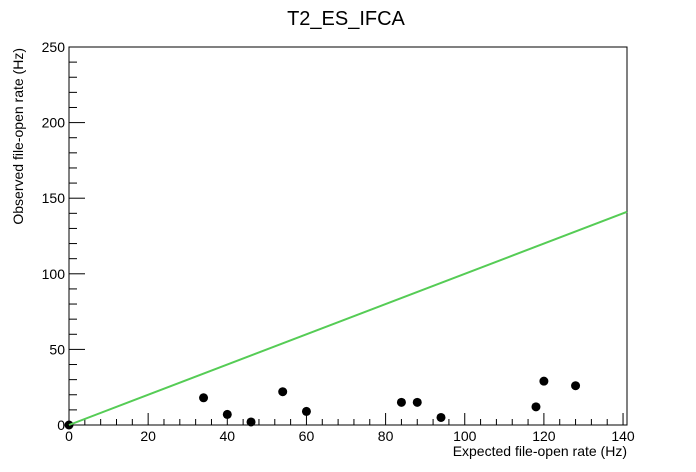  What do you see at coordinates (148, 436) in the screenshot?
I see `x-tick-label: 20` at bounding box center [148, 436].